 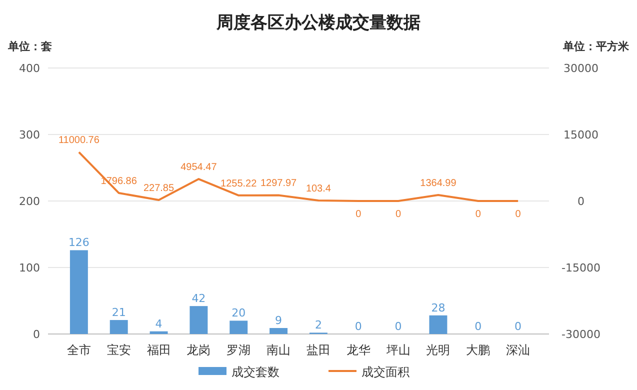 I want to click on y2-axis-title: 单位：平方米, so click(x=596, y=46).